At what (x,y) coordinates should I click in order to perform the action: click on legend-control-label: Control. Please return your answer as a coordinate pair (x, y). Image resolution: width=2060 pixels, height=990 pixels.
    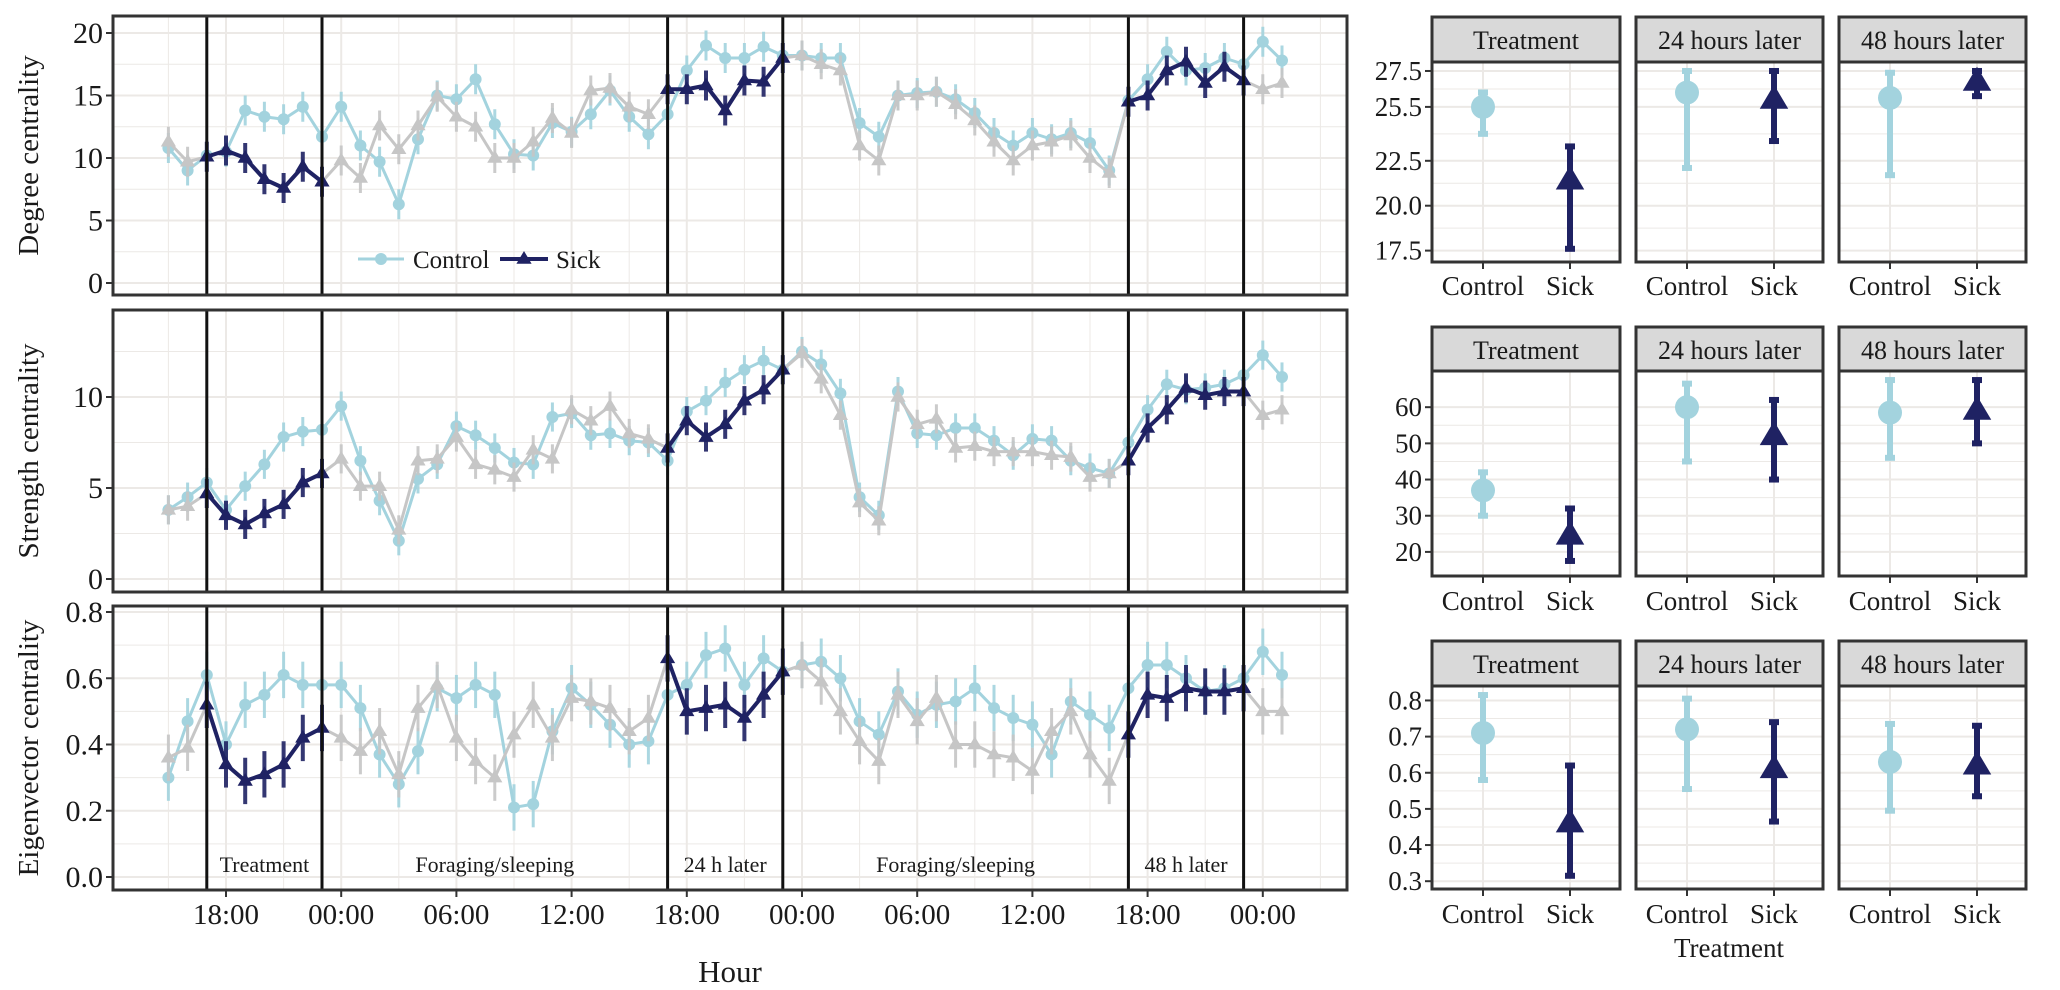
    Looking at the image, I should click on (451, 260).